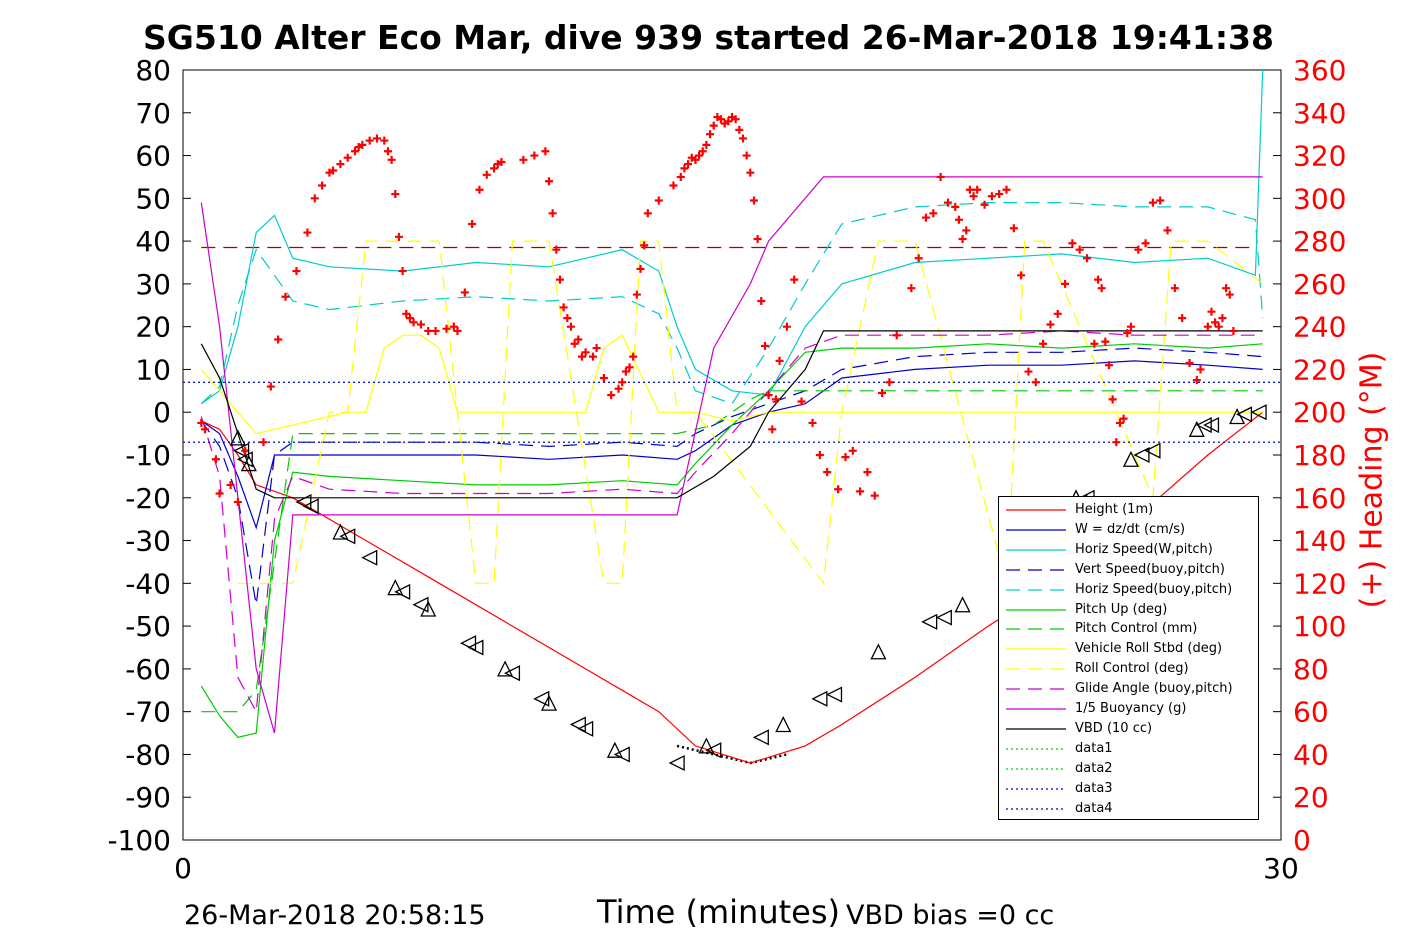 The height and width of the screenshot is (945, 1417). What do you see at coordinates (1319, 498) in the screenshot?
I see `y2-tick-label: 160` at bounding box center [1319, 498].